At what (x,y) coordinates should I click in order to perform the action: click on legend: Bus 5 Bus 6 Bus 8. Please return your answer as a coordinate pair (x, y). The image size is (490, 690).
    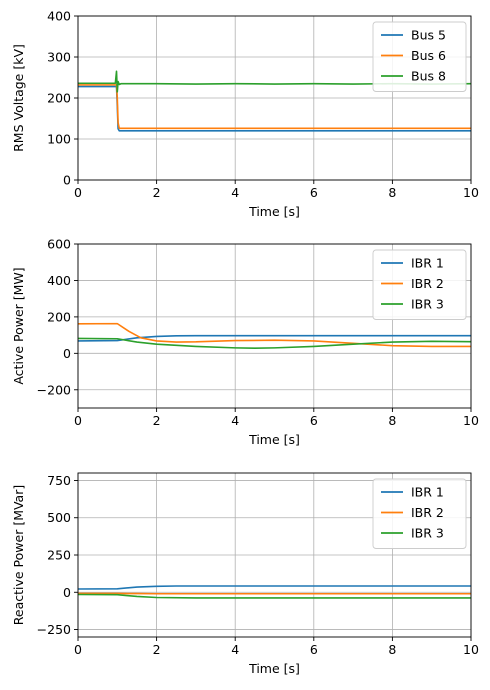
    Looking at the image, I should click on (419, 56).